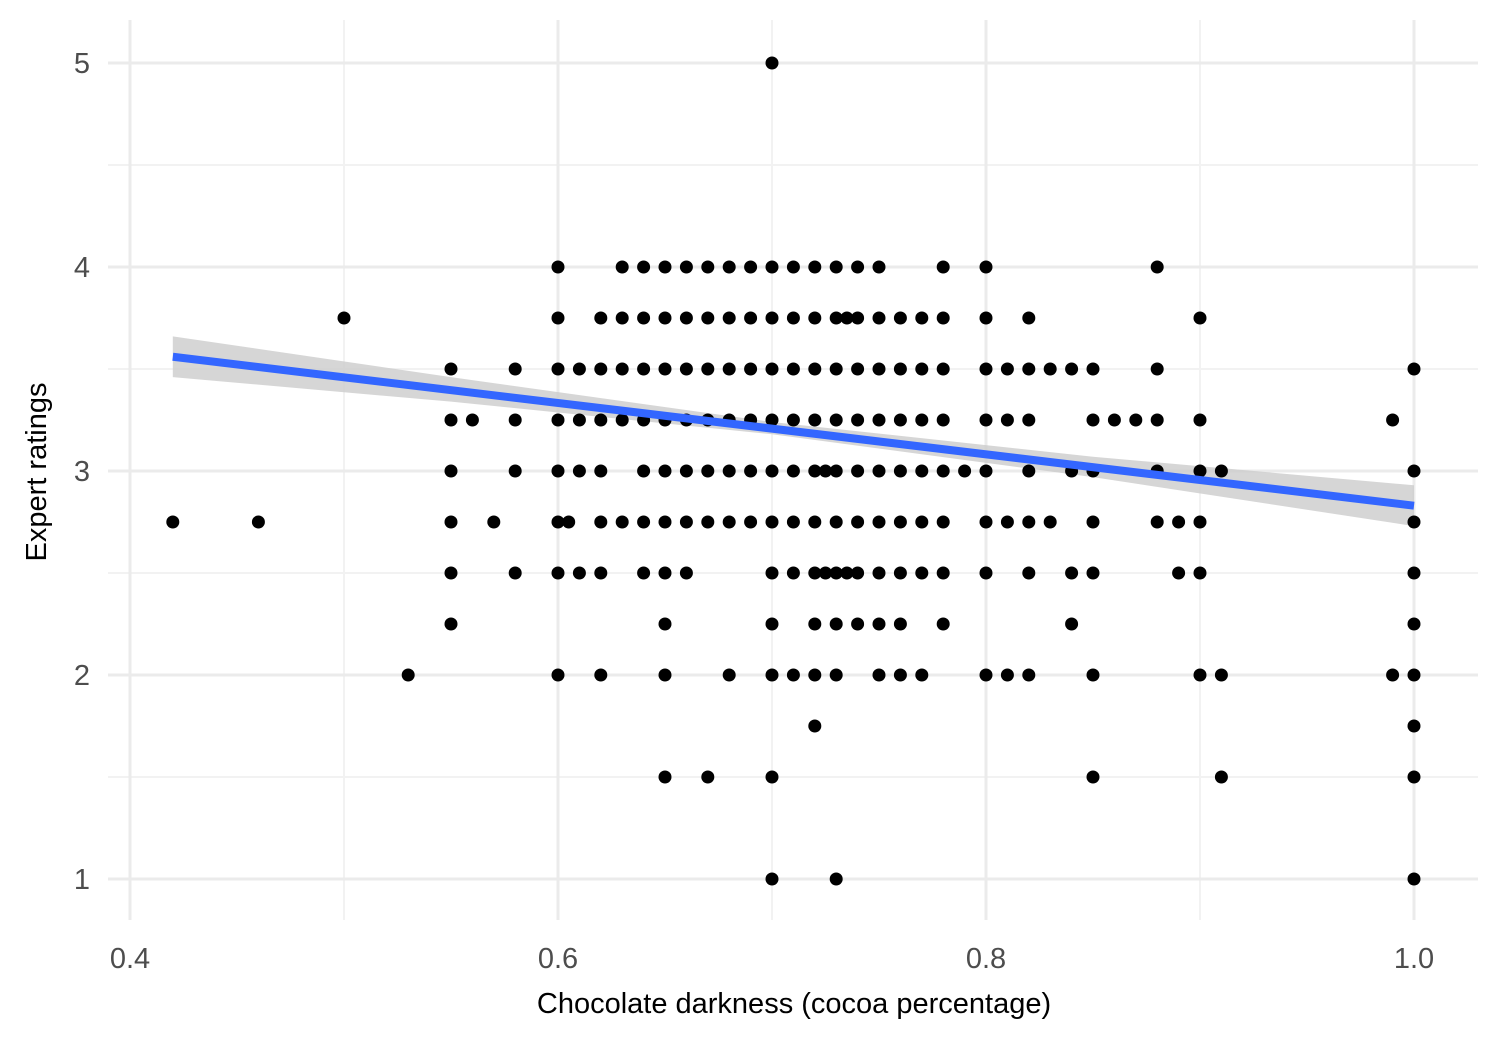 The image size is (1500, 1050). Describe the element at coordinates (82, 472) in the screenshot. I see `y-axis-ticks: 1 2 3 4 5` at that location.